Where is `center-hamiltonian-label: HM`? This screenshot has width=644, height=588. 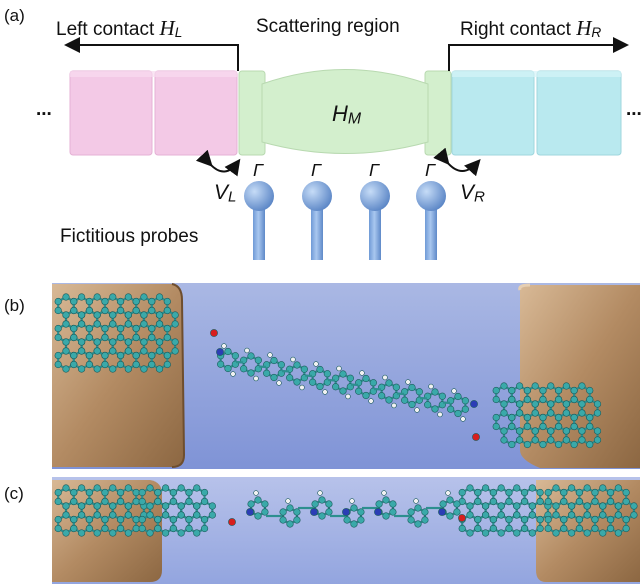
center-hamiltonian-label: HM is located at coordinates (347, 114).